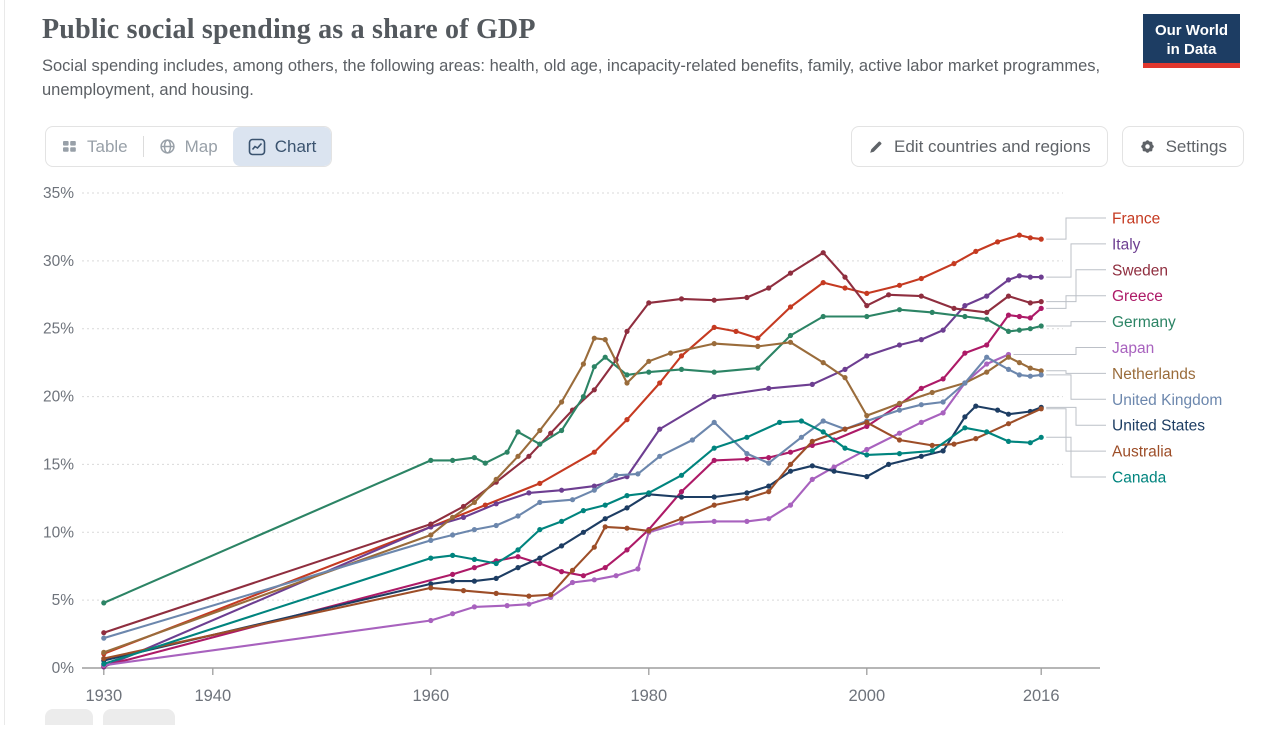 Image resolution: width=1263 pixels, height=730 pixels. I want to click on timeline-play-stub, so click(69, 717).